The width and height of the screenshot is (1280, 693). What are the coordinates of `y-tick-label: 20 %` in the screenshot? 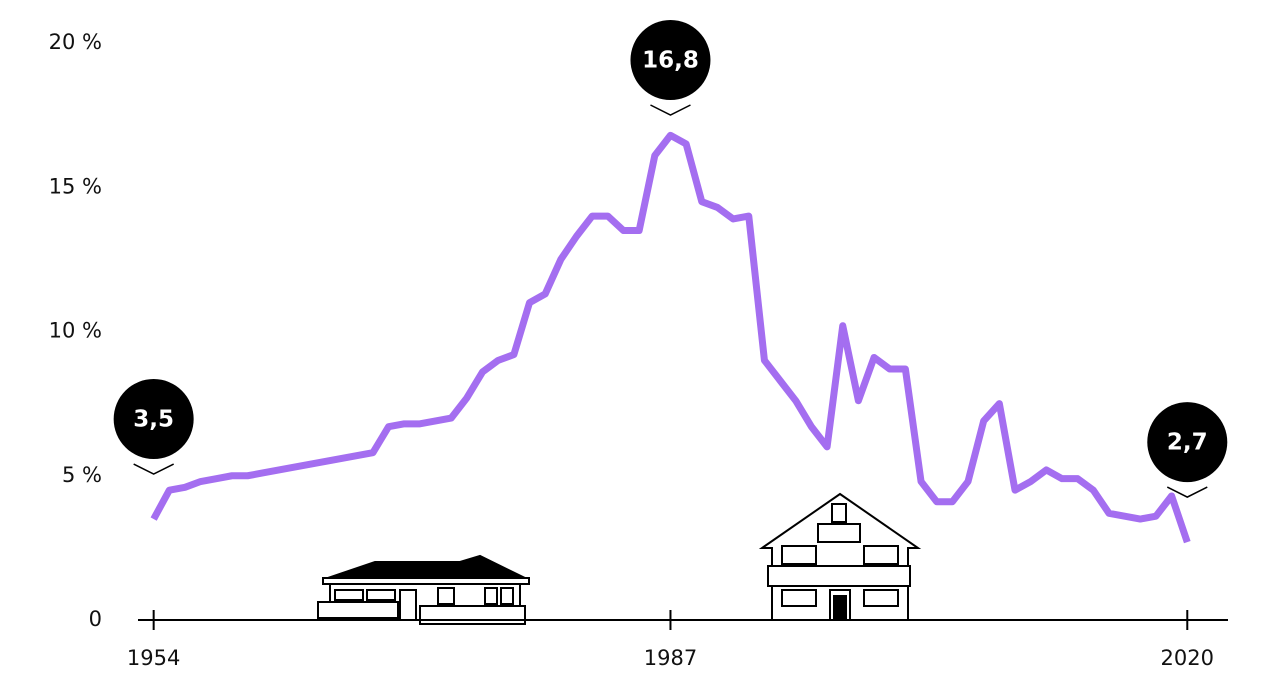 It's located at (75, 42).